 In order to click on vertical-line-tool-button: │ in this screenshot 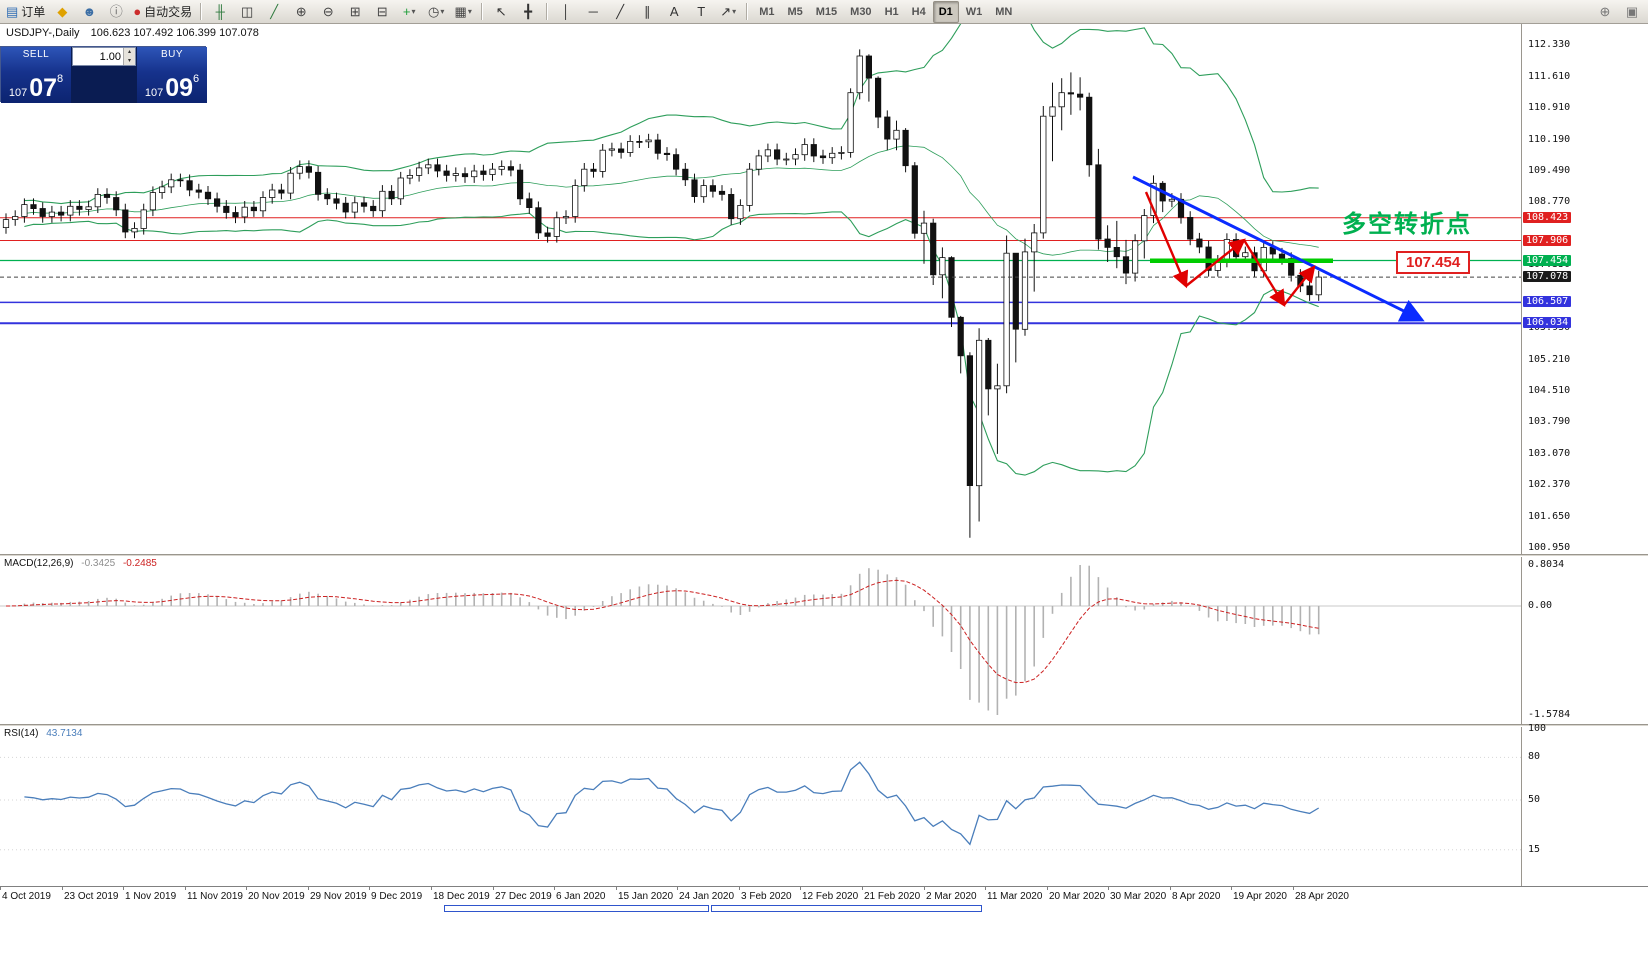, I will do `click(566, 12)`.